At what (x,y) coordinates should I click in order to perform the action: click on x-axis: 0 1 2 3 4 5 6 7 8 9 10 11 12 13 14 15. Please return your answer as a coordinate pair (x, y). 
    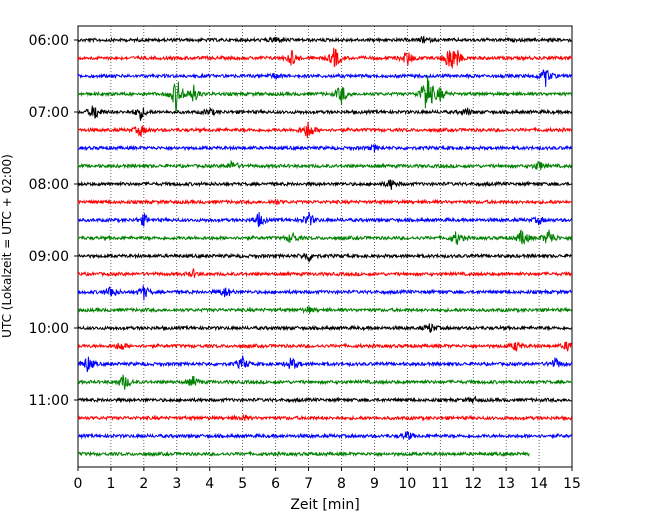
    Looking at the image, I should click on (327, 479).